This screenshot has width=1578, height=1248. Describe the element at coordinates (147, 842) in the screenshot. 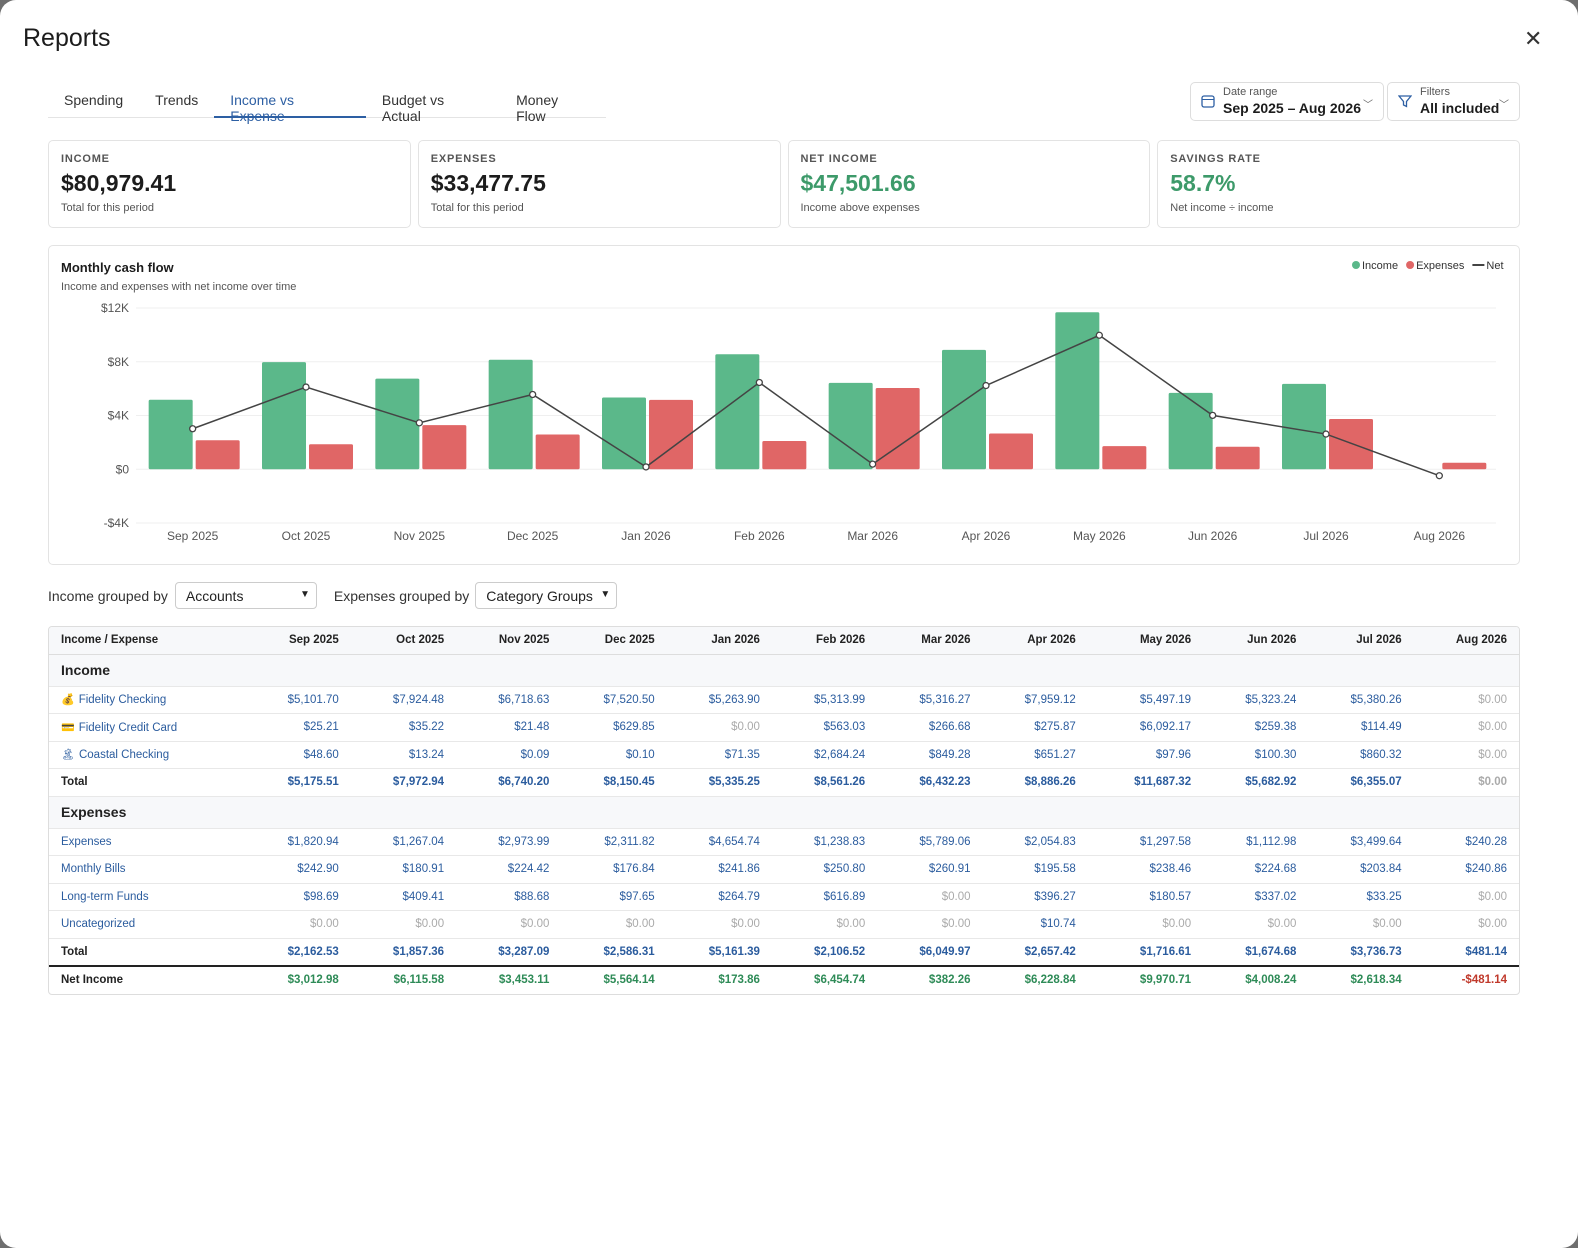

I see `row-label: Expenses` at that location.